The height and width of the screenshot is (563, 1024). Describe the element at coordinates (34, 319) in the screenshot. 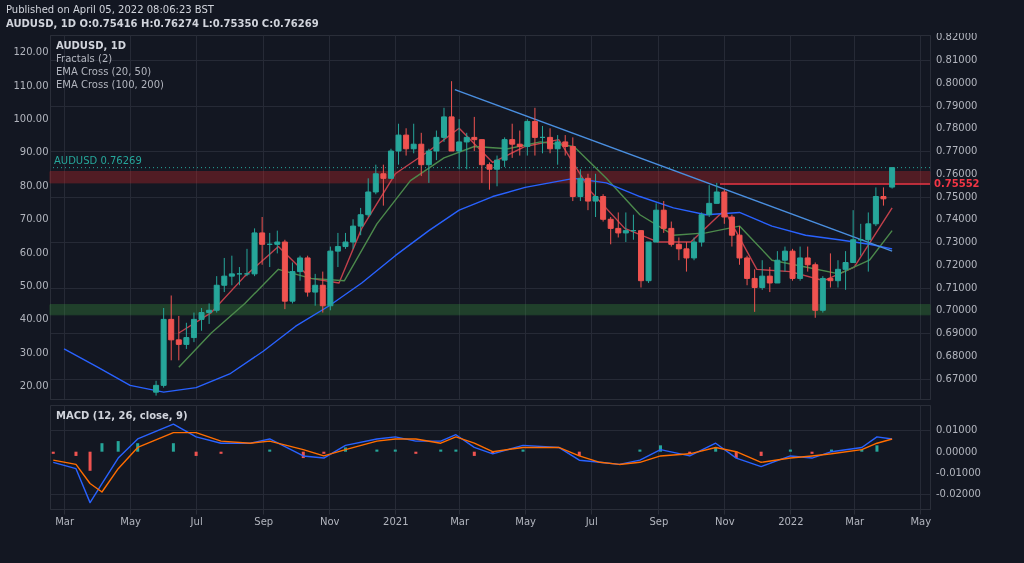

I see `y2-tick-label: 40.00` at that location.